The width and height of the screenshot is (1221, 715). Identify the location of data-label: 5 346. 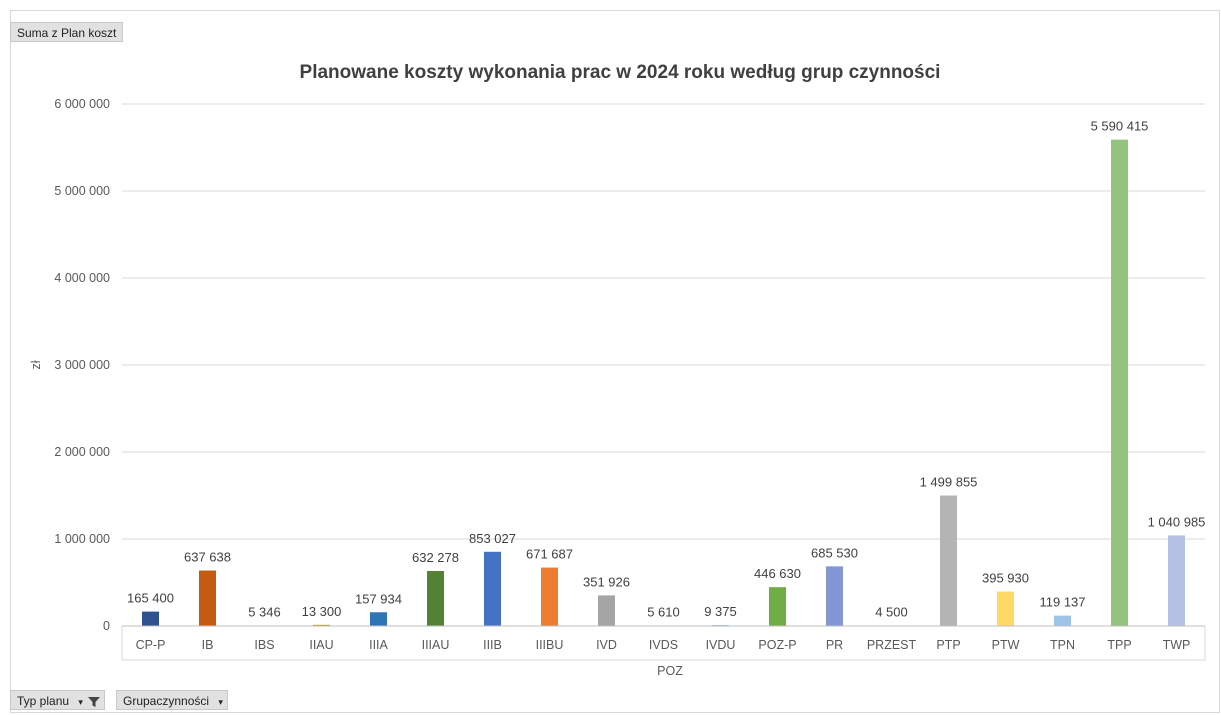
(264, 612).